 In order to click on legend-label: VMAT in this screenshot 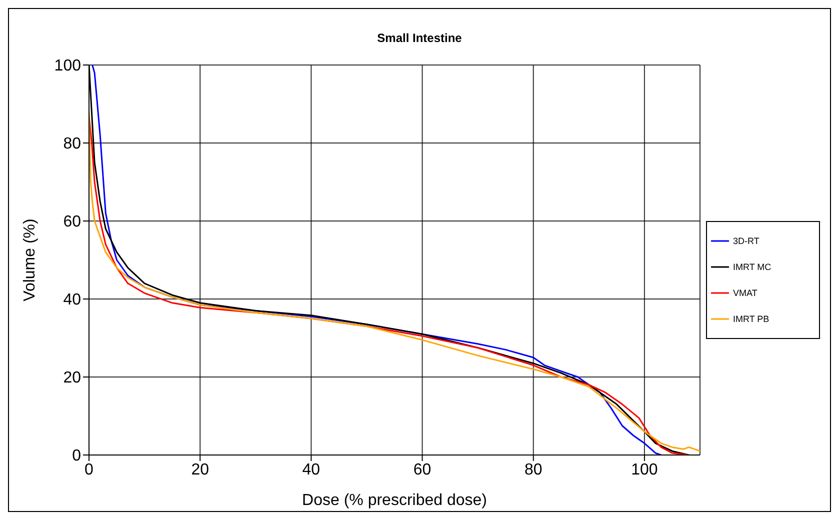, I will do `click(745, 293)`.